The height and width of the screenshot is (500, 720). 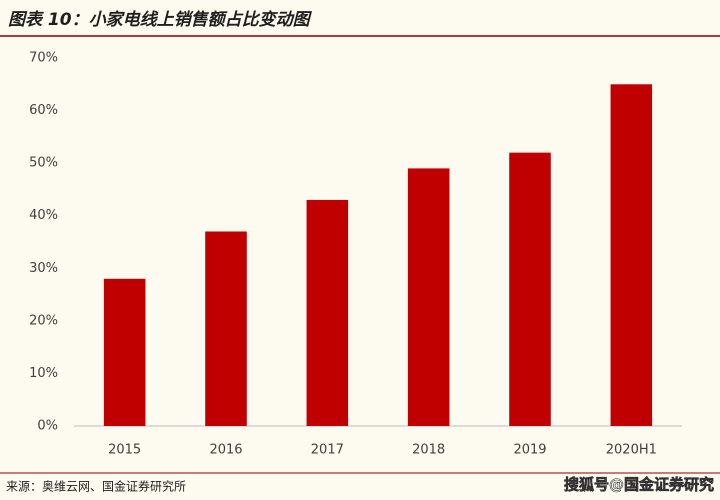 What do you see at coordinates (428, 450) in the screenshot?
I see `x-tick-label: 2018` at bounding box center [428, 450].